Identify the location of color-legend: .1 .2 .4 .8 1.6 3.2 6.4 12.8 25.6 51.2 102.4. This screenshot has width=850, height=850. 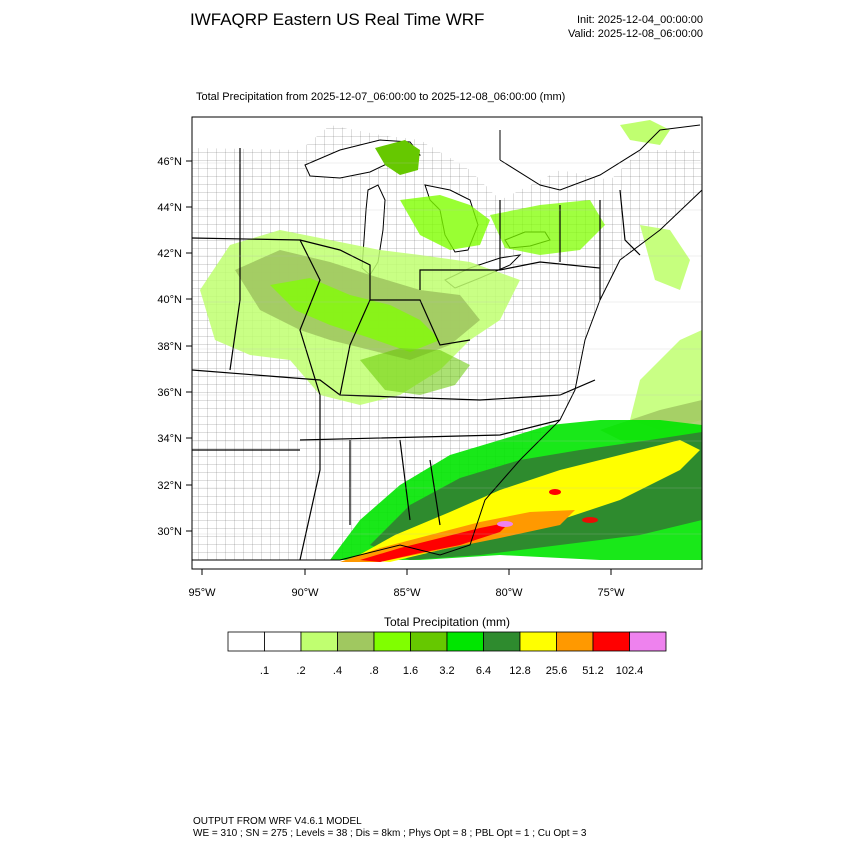
(447, 654).